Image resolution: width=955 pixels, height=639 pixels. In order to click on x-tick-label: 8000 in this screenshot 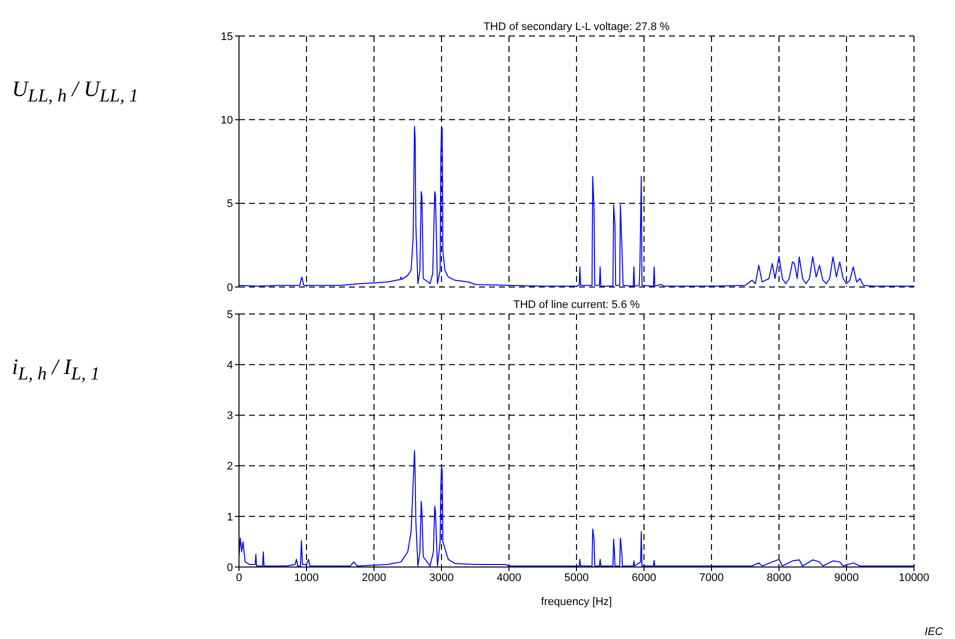, I will do `click(779, 578)`.